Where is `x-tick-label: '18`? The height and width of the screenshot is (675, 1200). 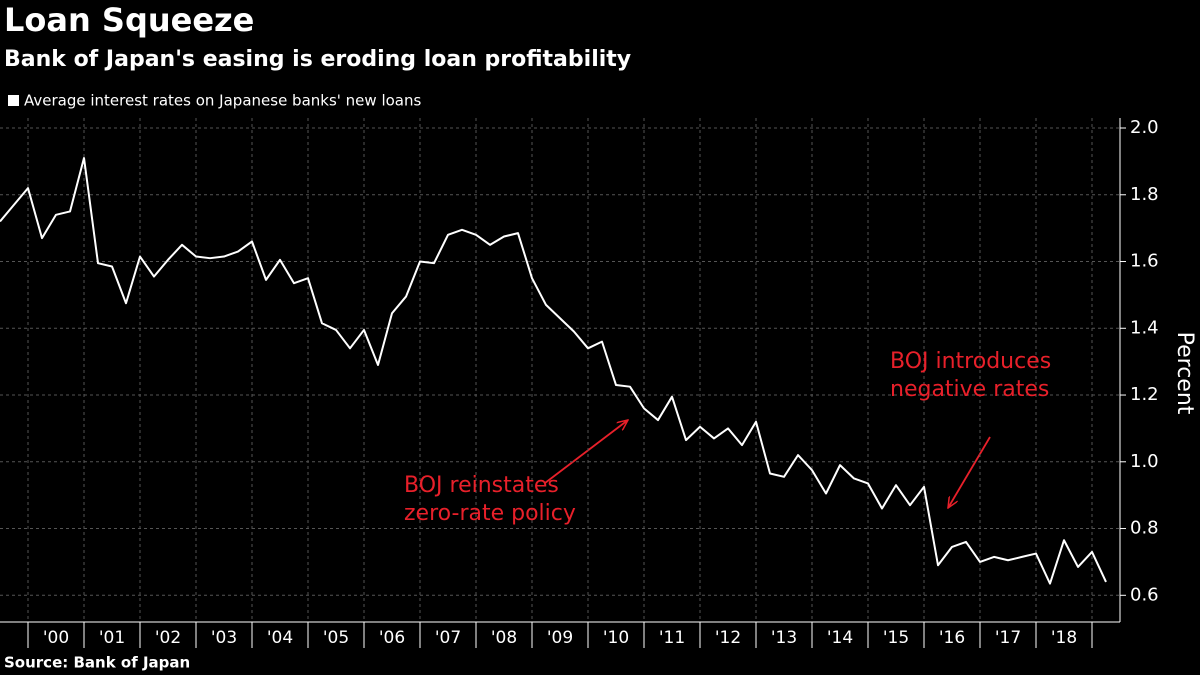
x-tick-label: '18 is located at coordinates (1064, 638).